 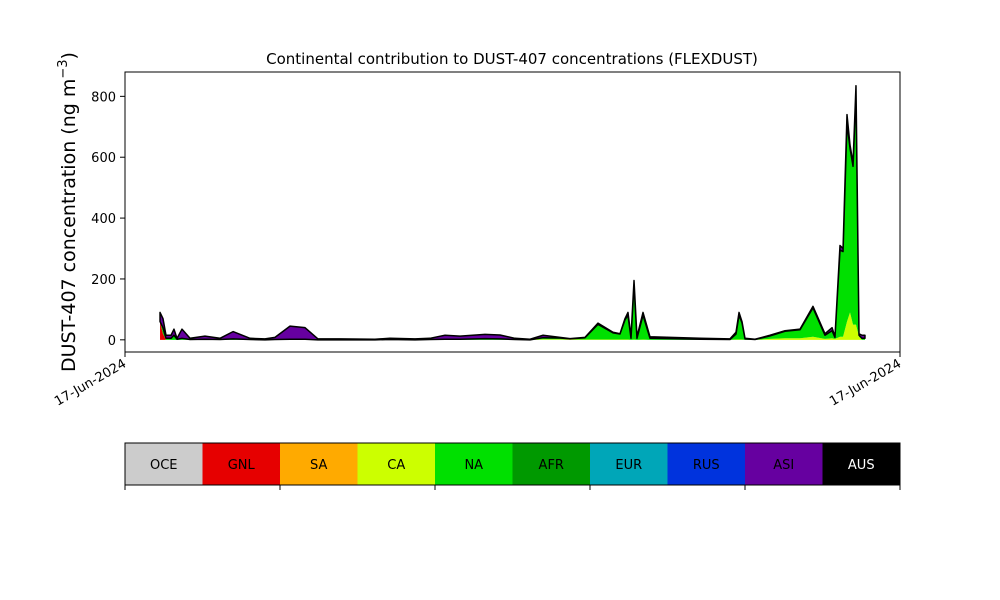 I want to click on legend-ticks, so click(x=512, y=487).